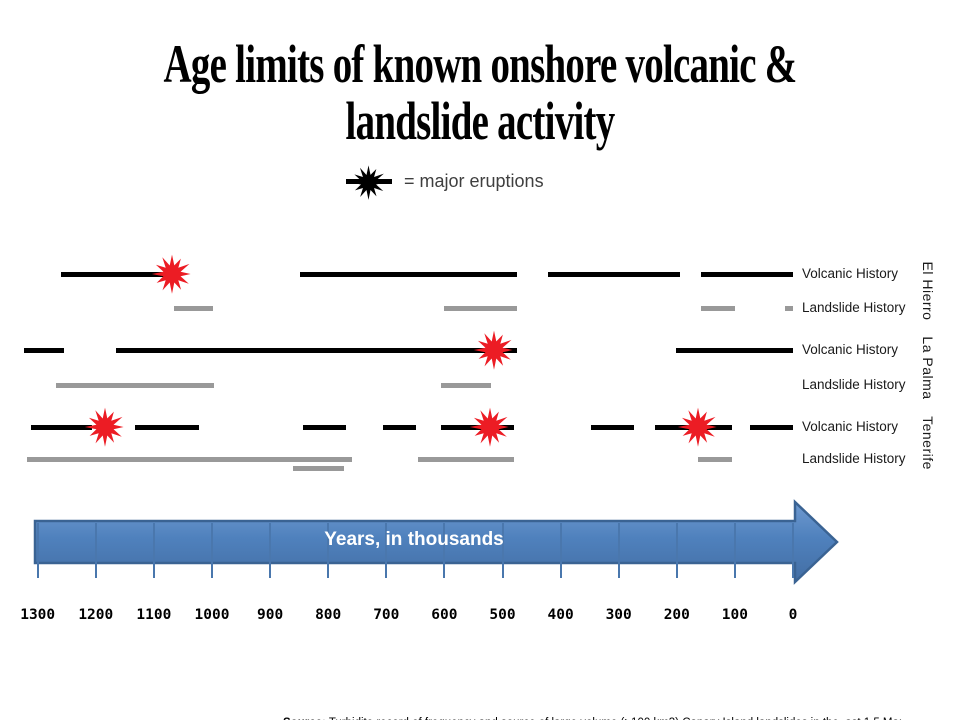  What do you see at coordinates (560, 615) in the screenshot?
I see `axis-tick-label: 400` at bounding box center [560, 615].